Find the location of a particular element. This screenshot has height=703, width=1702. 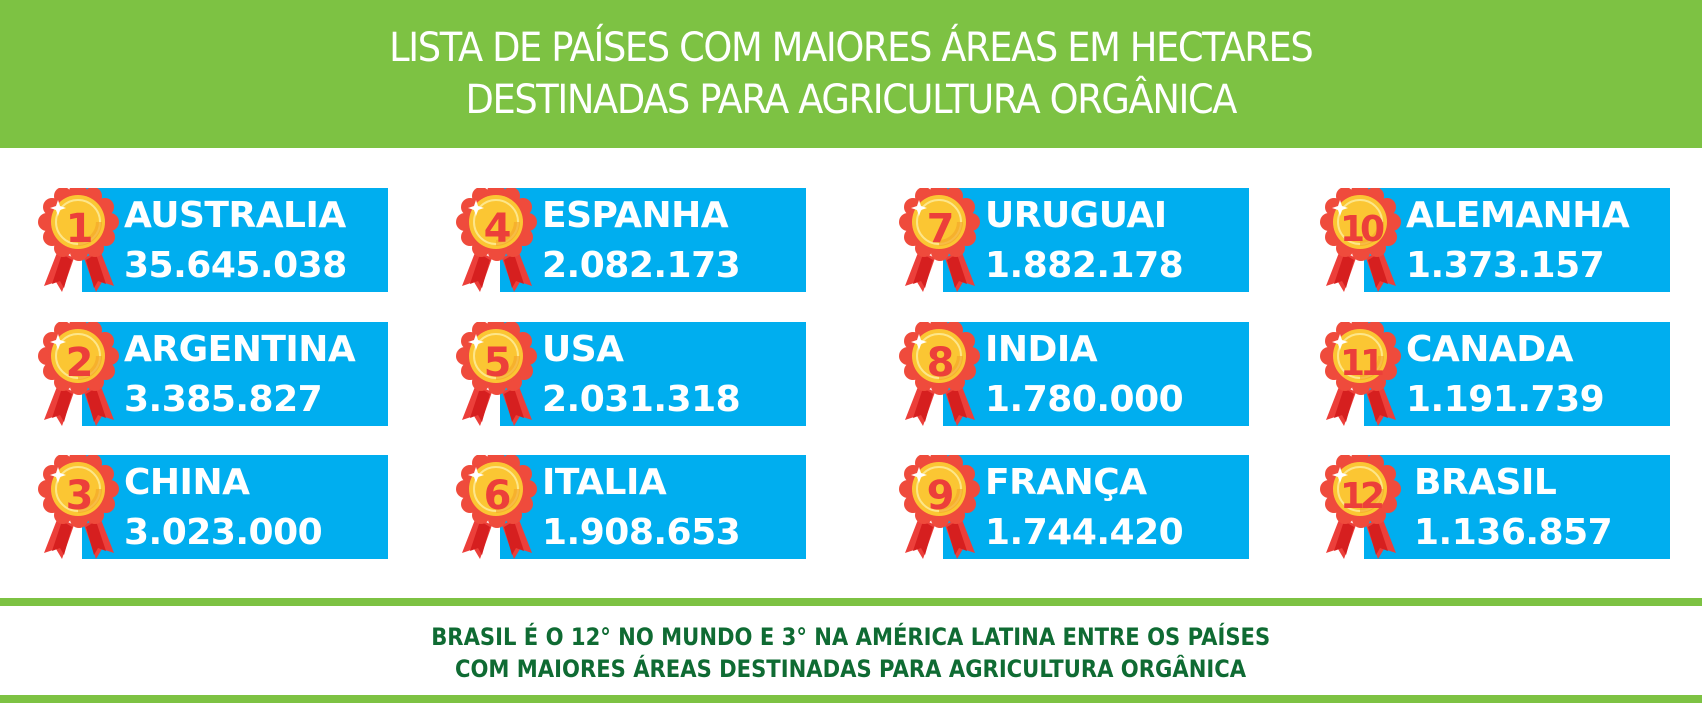

country-hectares: 2.031.318 is located at coordinates (641, 399).